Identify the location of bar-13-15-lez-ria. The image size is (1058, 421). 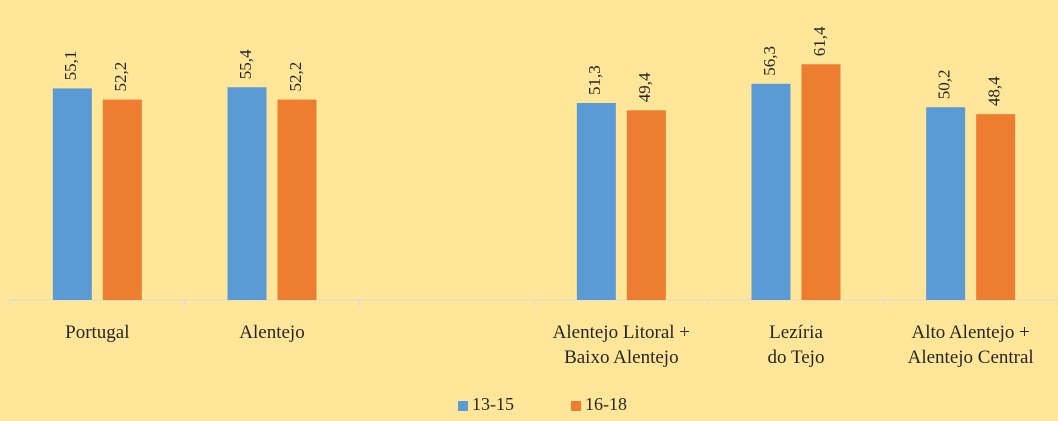
(771, 191).